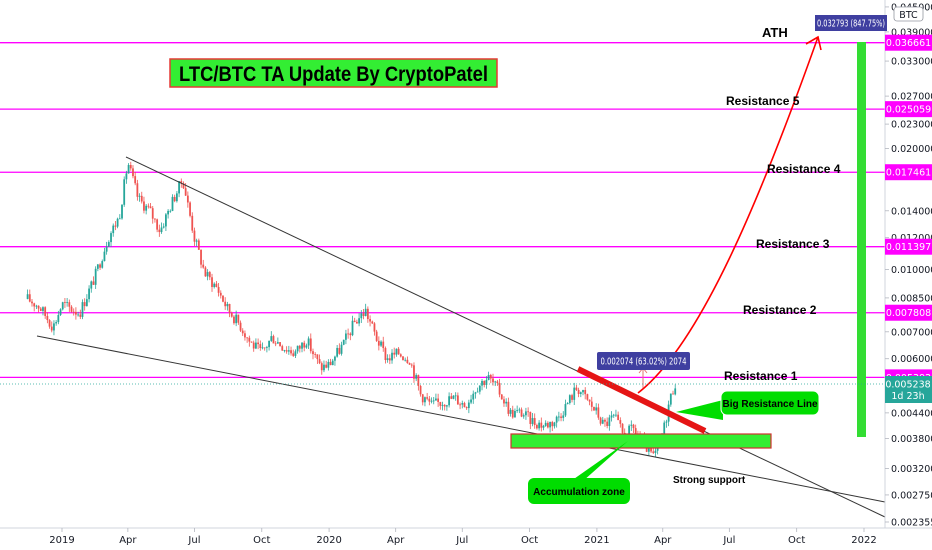  I want to click on current-price-tag-bg, so click(908, 389).